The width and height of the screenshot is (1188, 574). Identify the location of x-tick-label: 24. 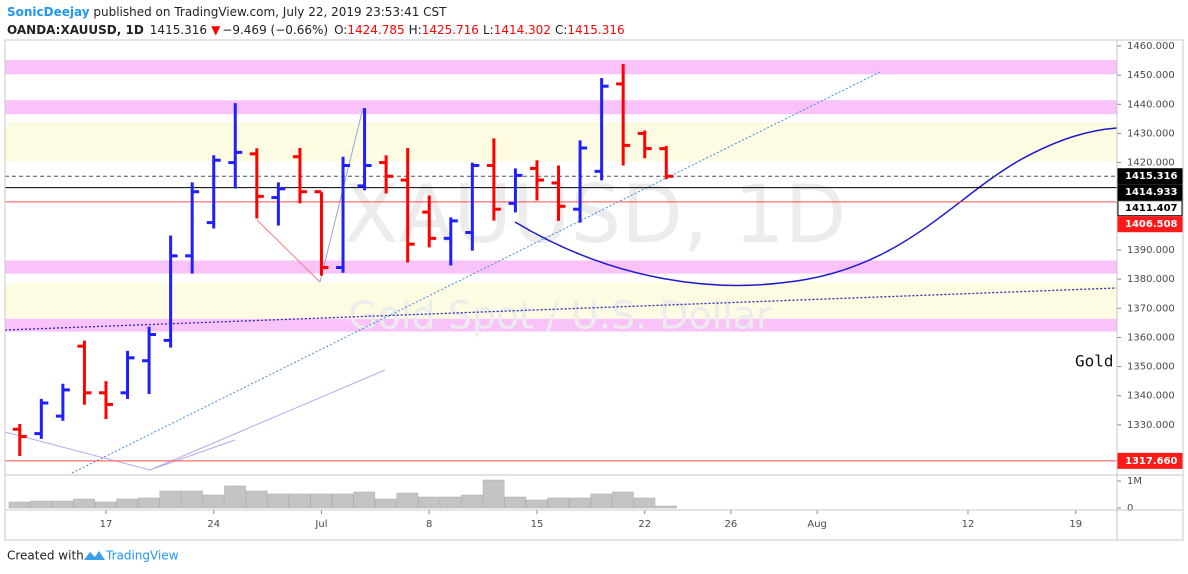
(213, 524).